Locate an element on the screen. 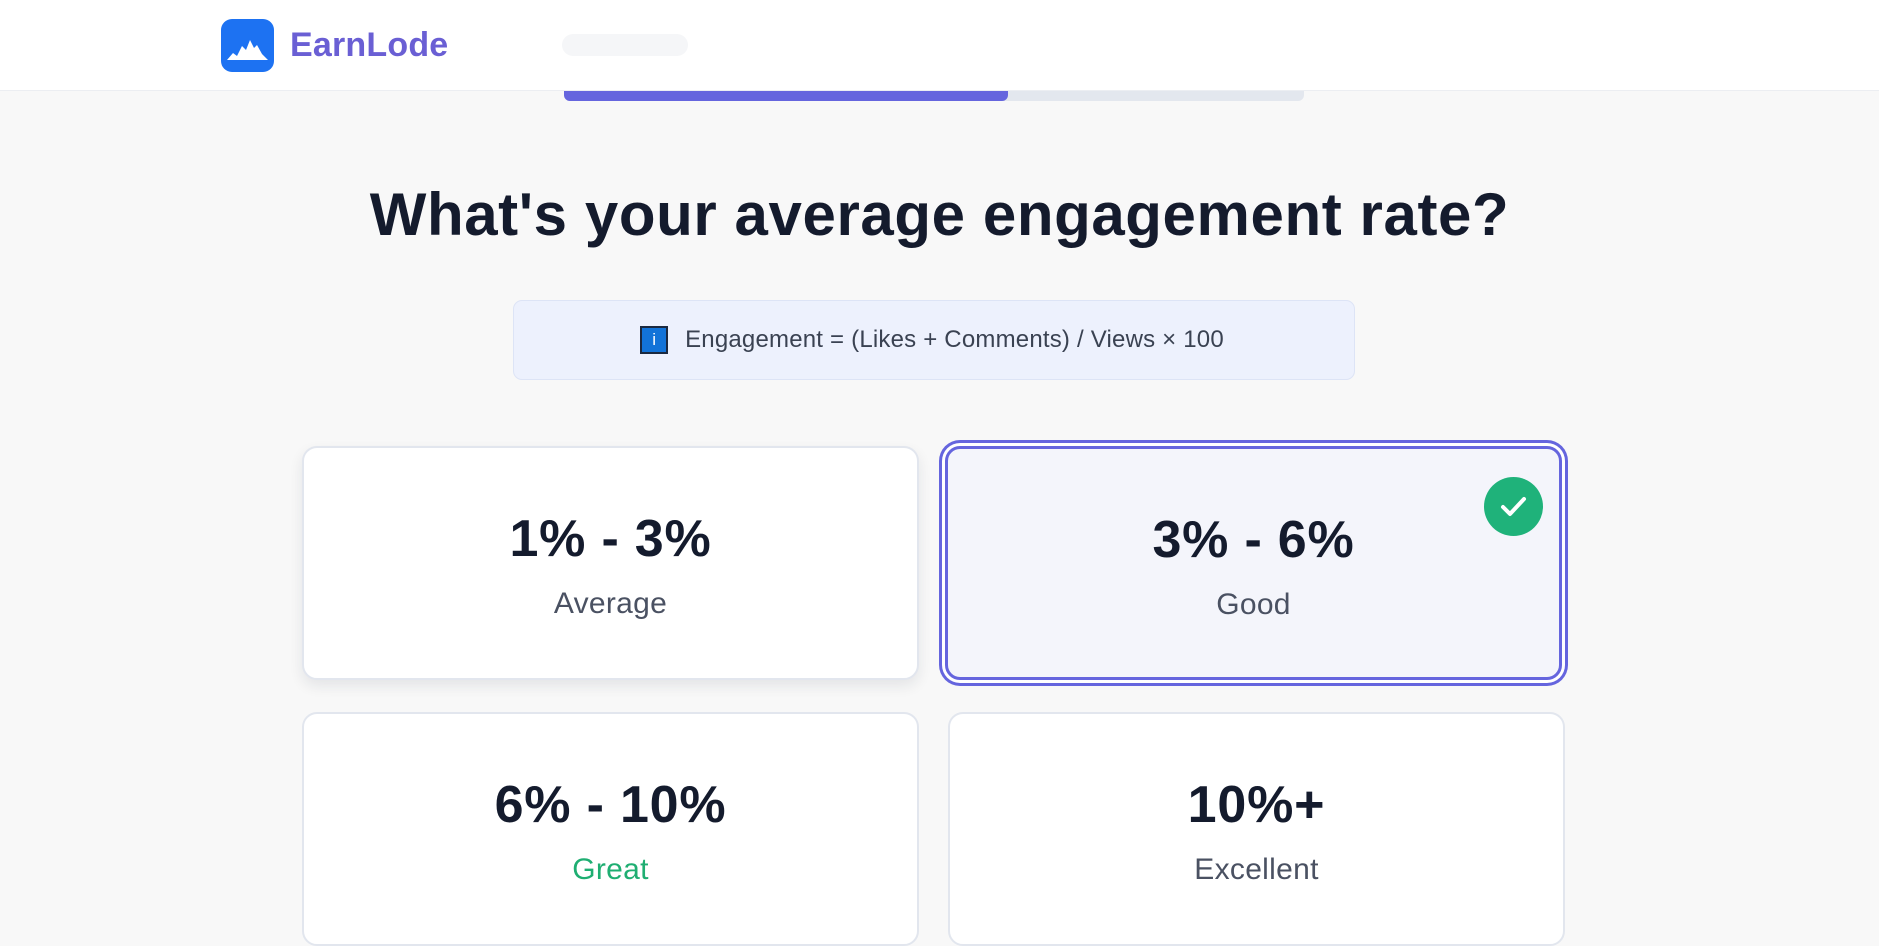  option-value: 3% - 6% is located at coordinates (1253, 540).